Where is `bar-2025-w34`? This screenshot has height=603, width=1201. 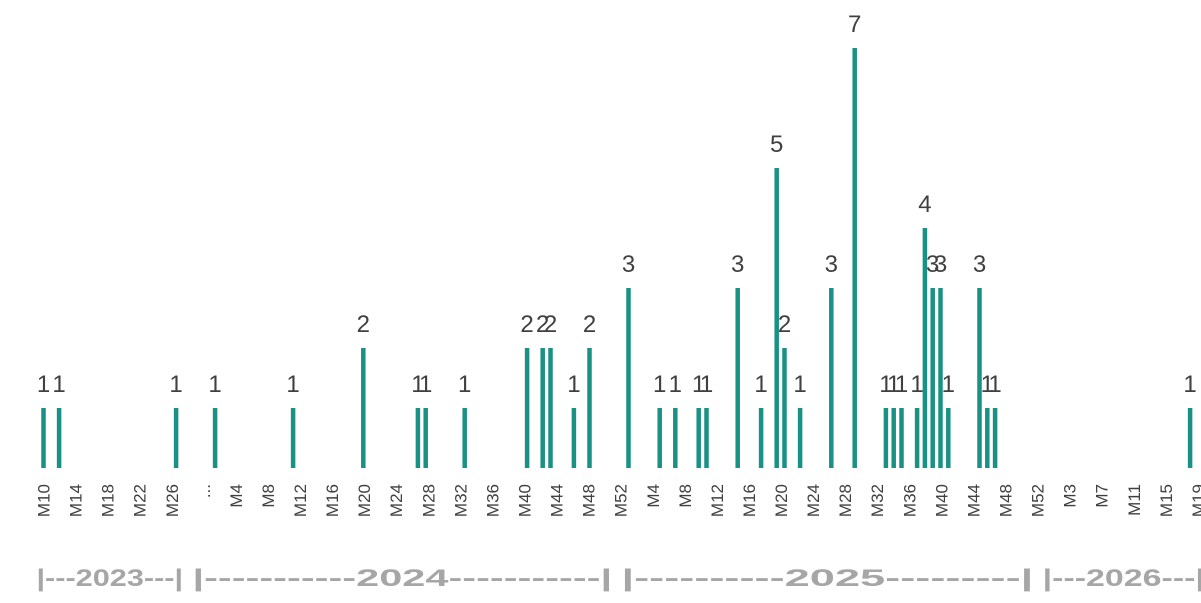 bar-2025-w34 is located at coordinates (886, 438).